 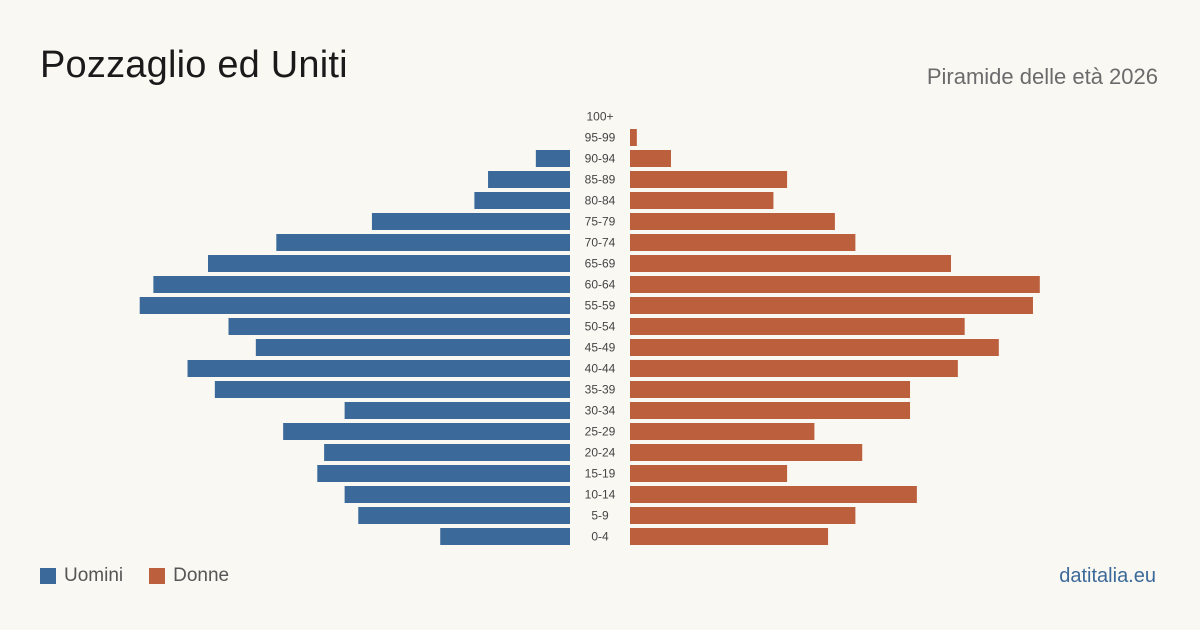 What do you see at coordinates (600, 348) in the screenshot?
I see `age-label-45-49: 45-49` at bounding box center [600, 348].